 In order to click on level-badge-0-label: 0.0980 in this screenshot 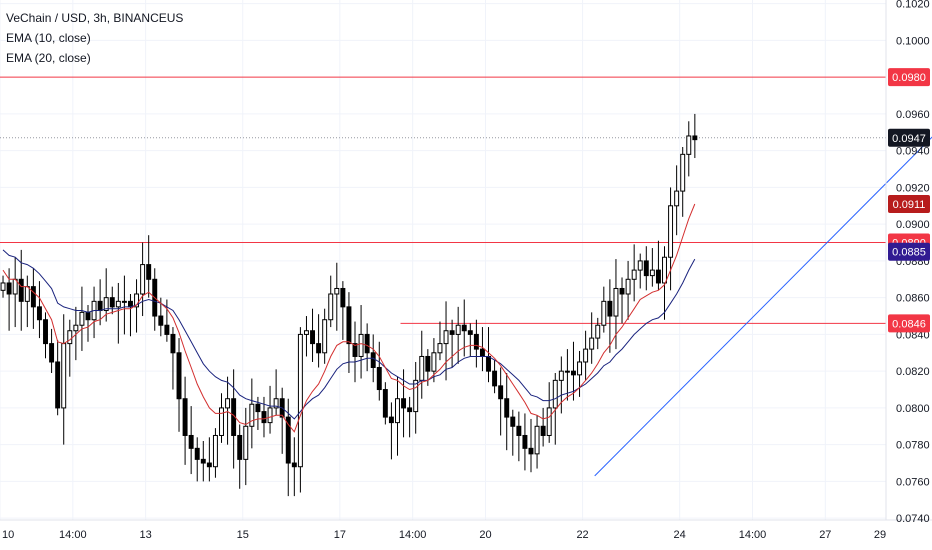, I will do `click(909, 78)`.